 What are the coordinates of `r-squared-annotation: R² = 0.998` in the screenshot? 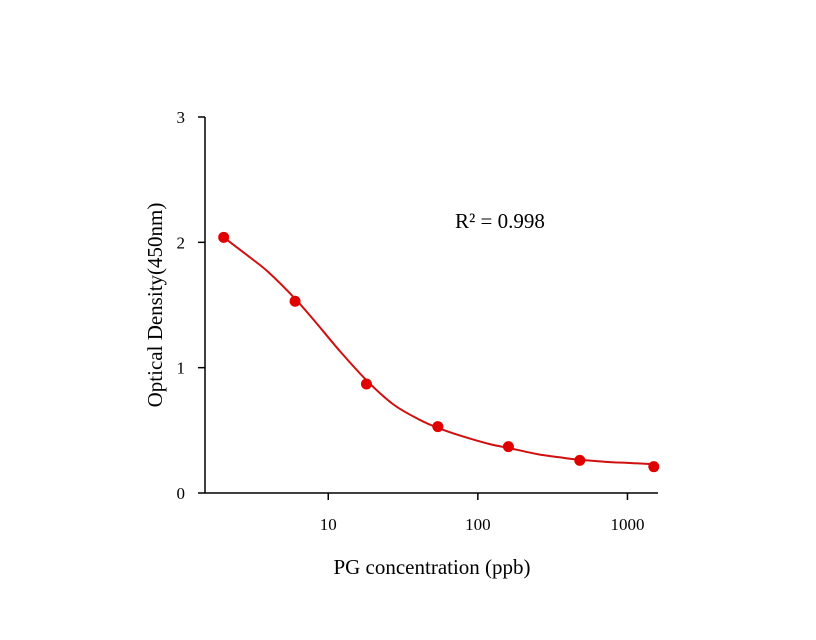 It's located at (500, 221).